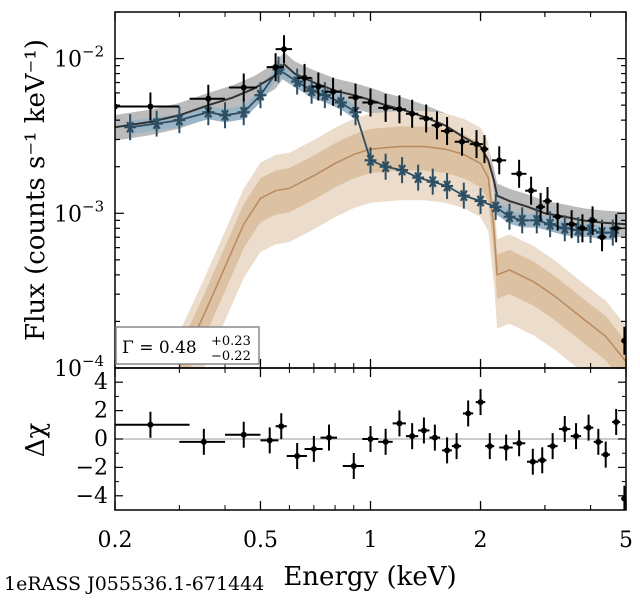 The width and height of the screenshot is (640, 600). What do you see at coordinates (231, 341) in the screenshot?
I see `gamma-sup: +0.23` at bounding box center [231, 341].